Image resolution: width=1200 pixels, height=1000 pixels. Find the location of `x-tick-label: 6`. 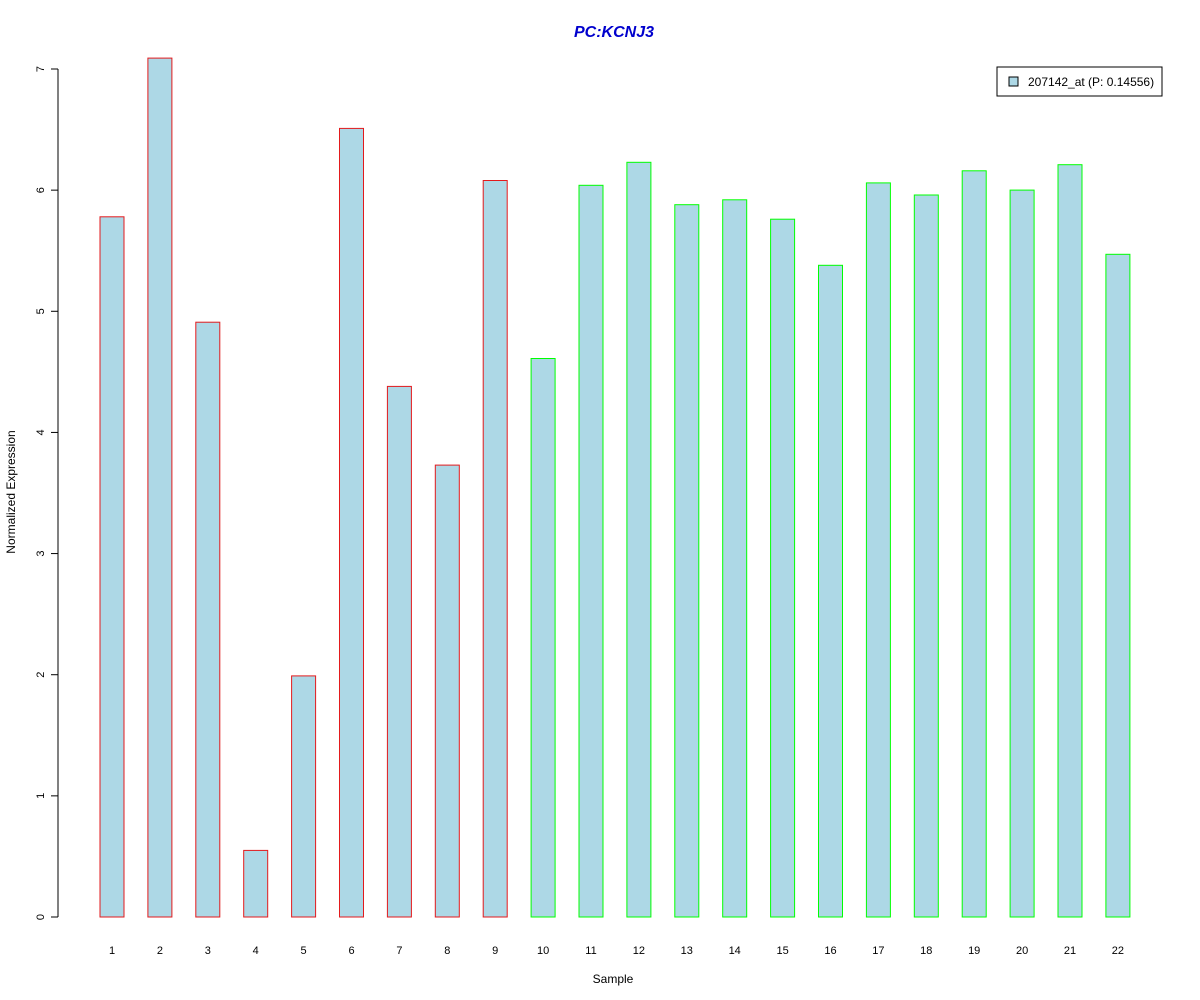

x-tick-label: 6 is located at coordinates (351, 951).